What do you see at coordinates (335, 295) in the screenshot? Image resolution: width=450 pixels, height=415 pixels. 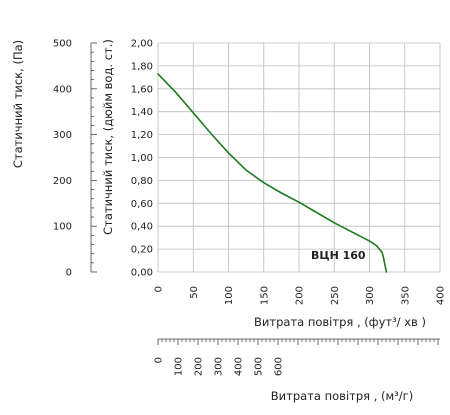 I see `x-tick-label: 250` at bounding box center [335, 295].